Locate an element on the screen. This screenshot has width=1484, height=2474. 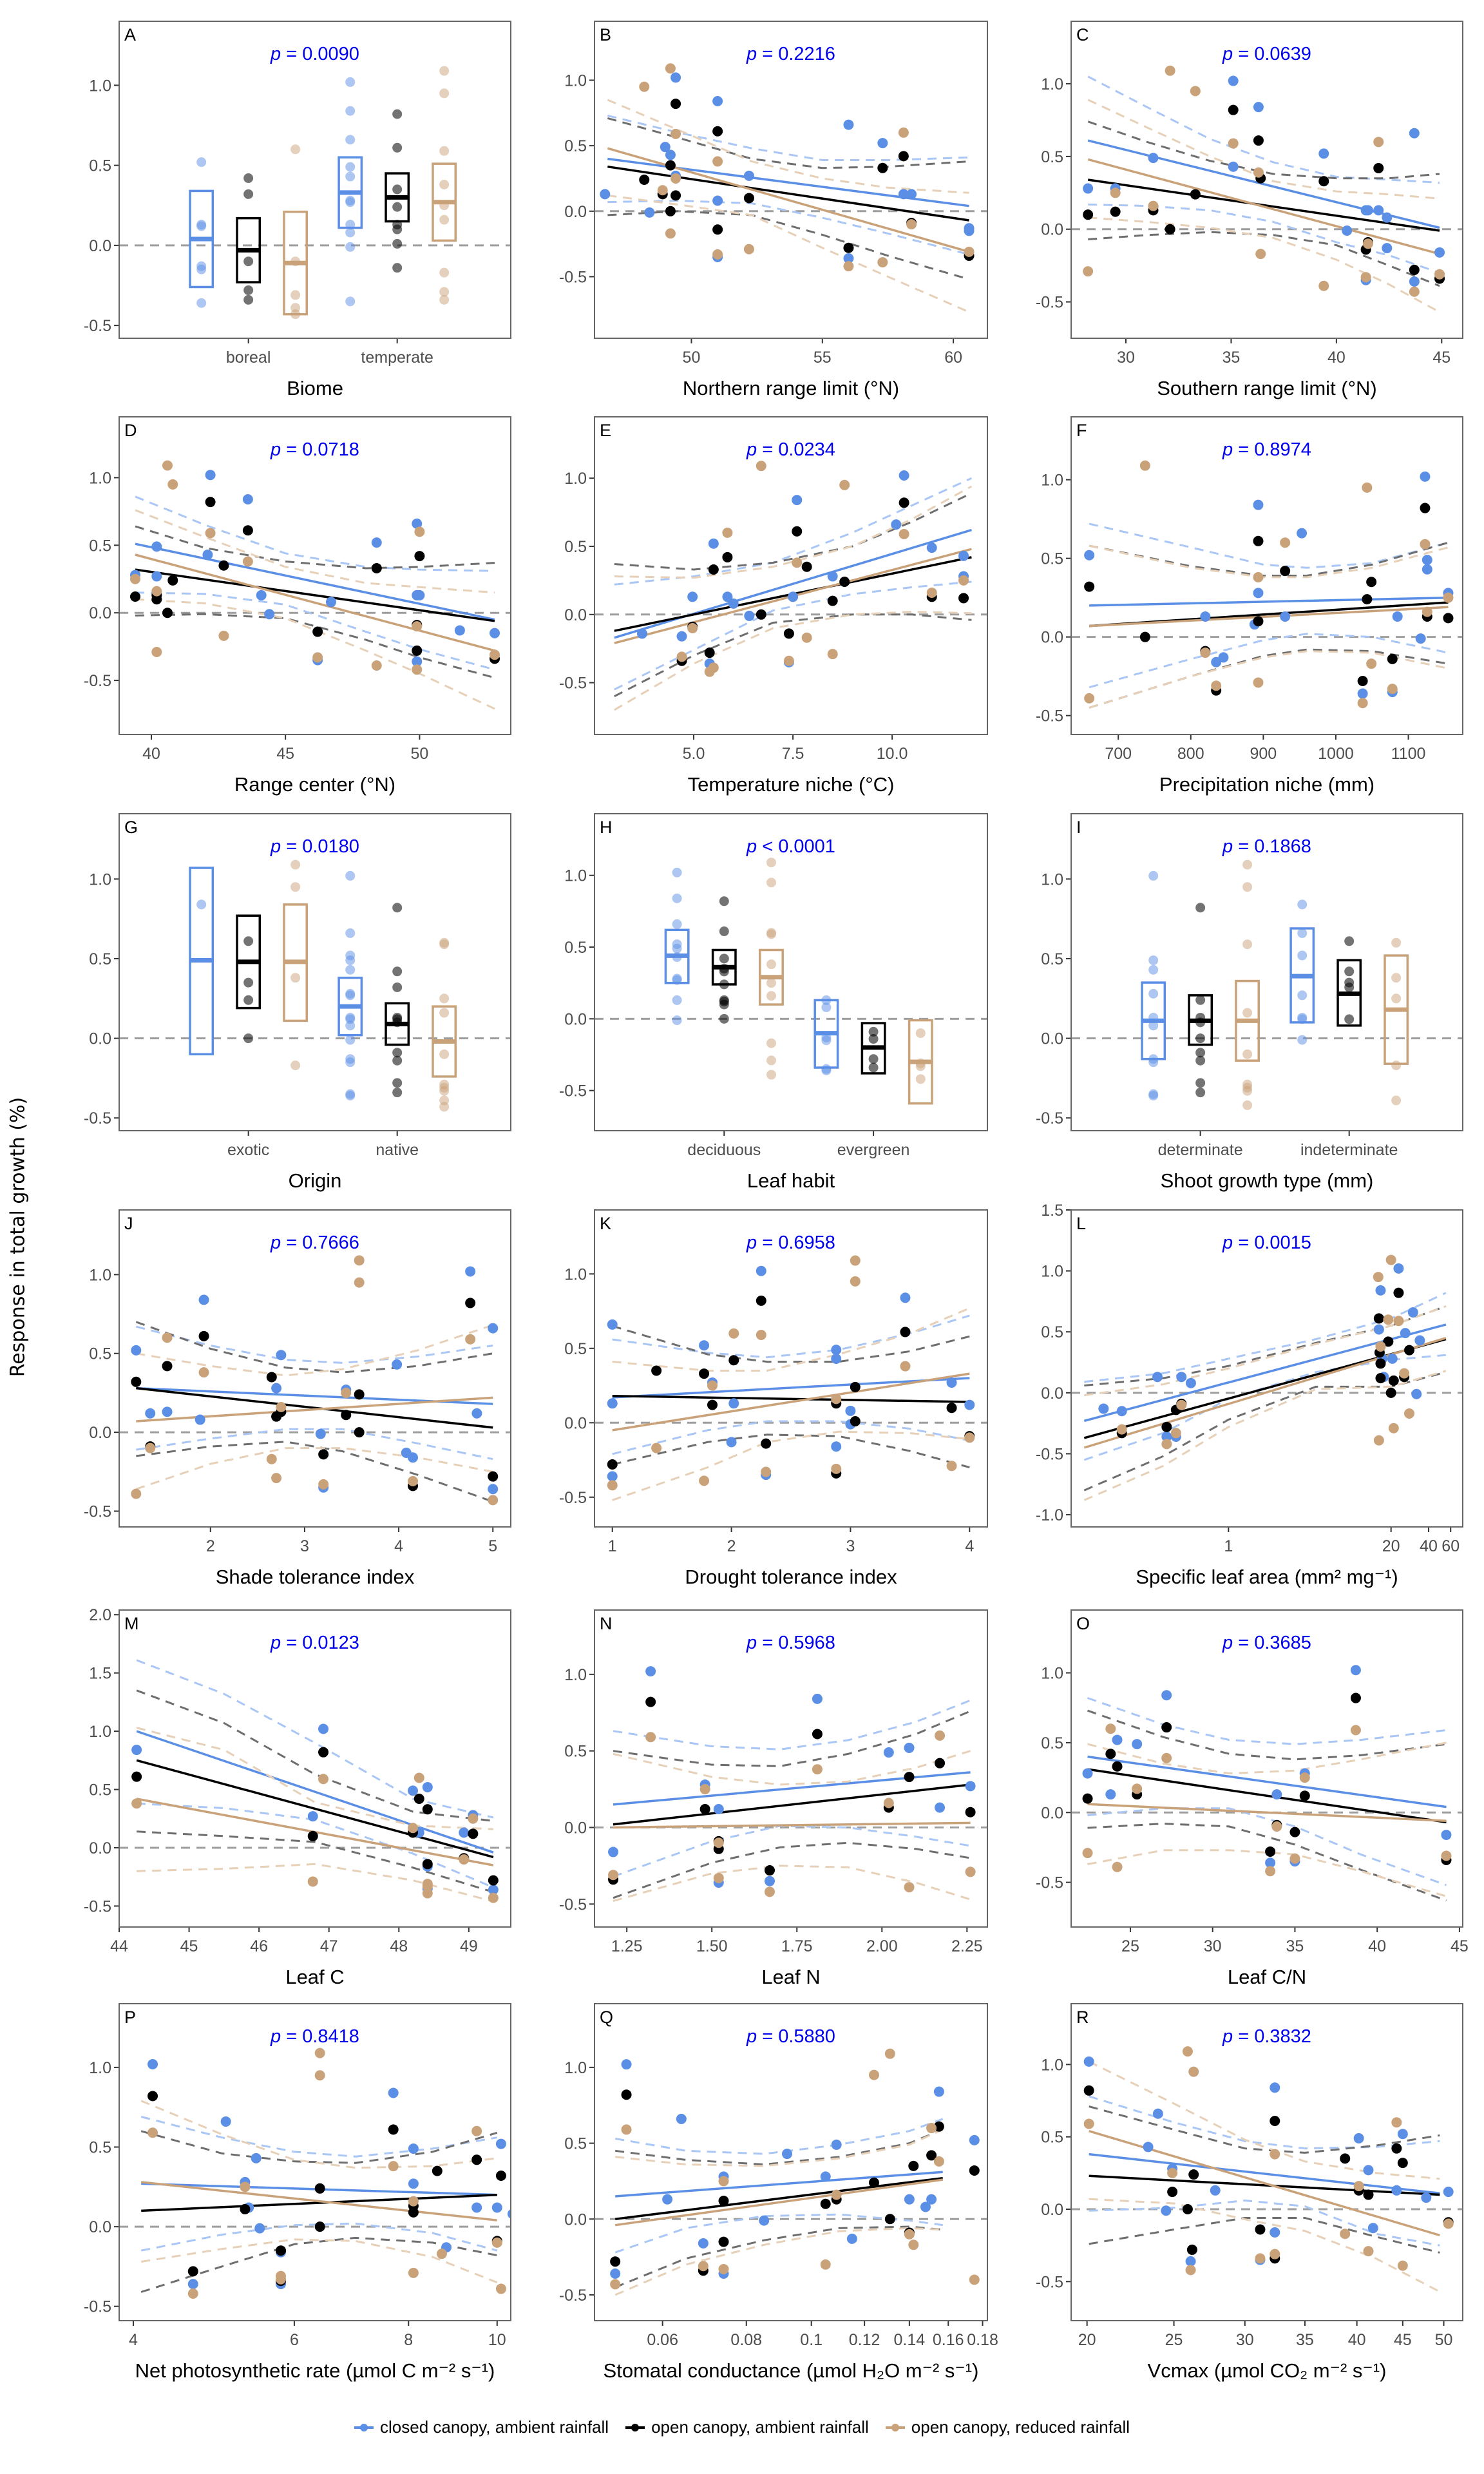
x-tick-label: 46 is located at coordinates (259, 1946).